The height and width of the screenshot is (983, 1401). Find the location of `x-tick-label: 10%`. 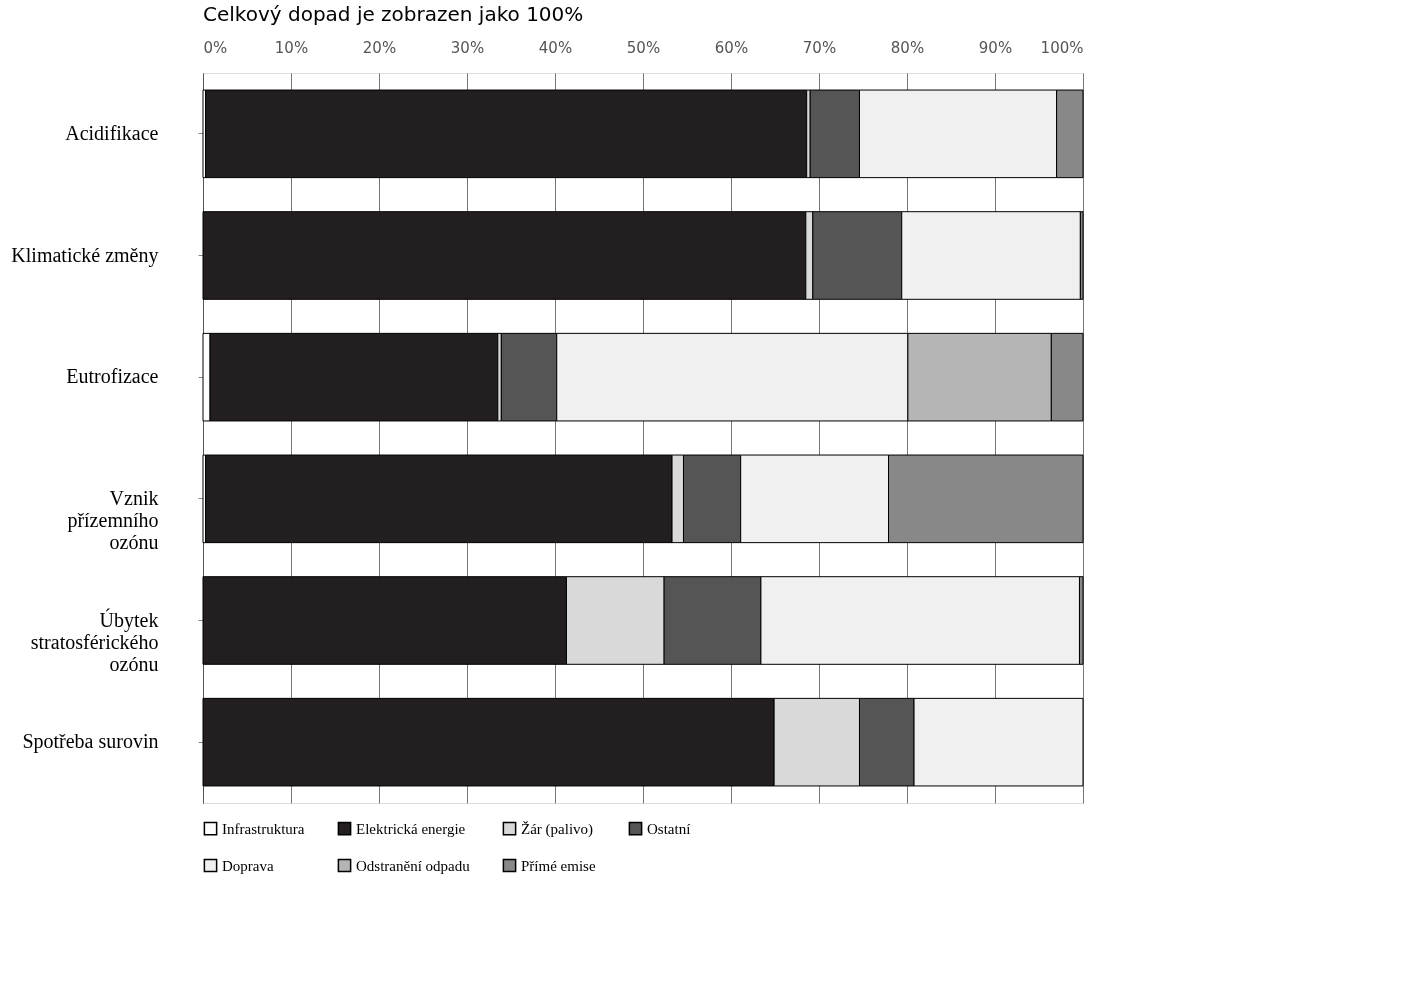

x-tick-label: 10% is located at coordinates (291, 47).